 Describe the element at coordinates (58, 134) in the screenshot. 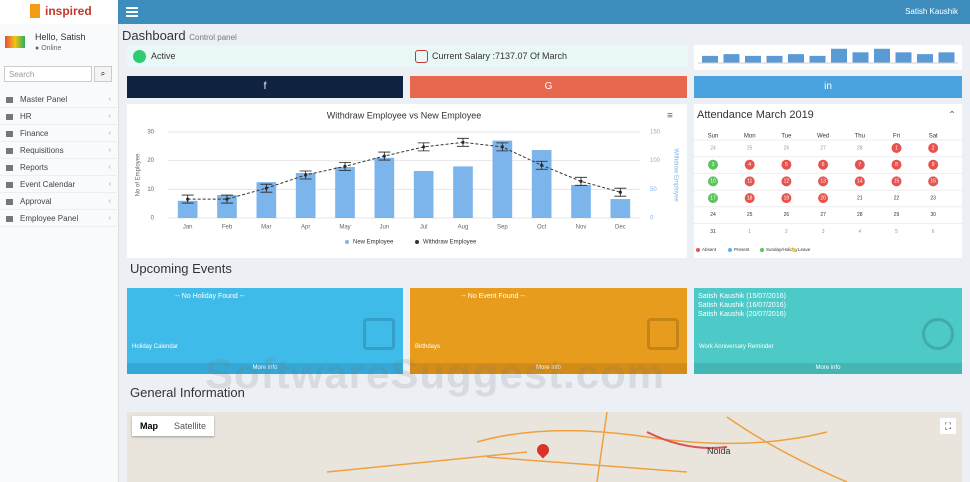

I see `menu-item: Finance ‹` at that location.